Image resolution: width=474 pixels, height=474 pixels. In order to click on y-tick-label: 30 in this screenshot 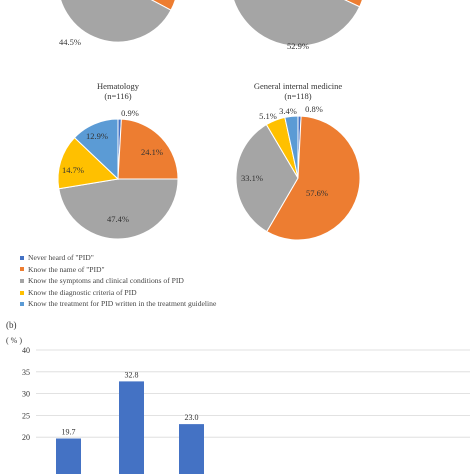, I will do `click(26, 394)`.